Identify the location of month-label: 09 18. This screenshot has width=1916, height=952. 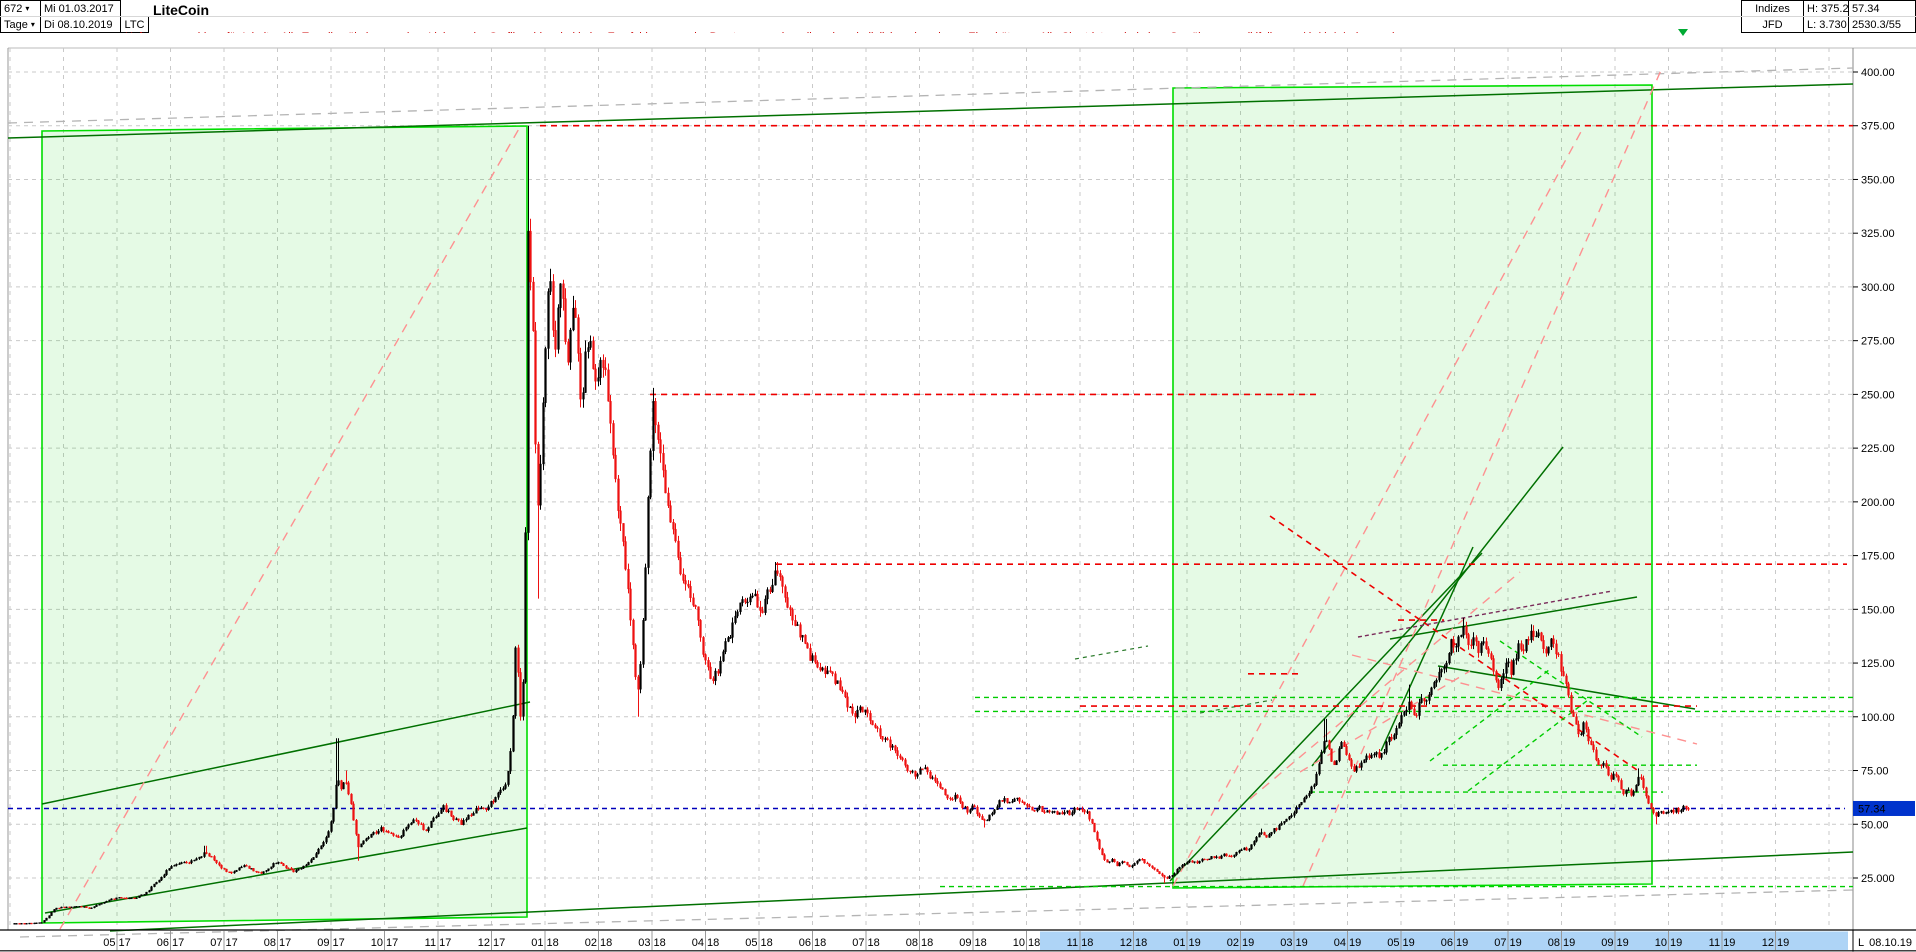
(973, 943).